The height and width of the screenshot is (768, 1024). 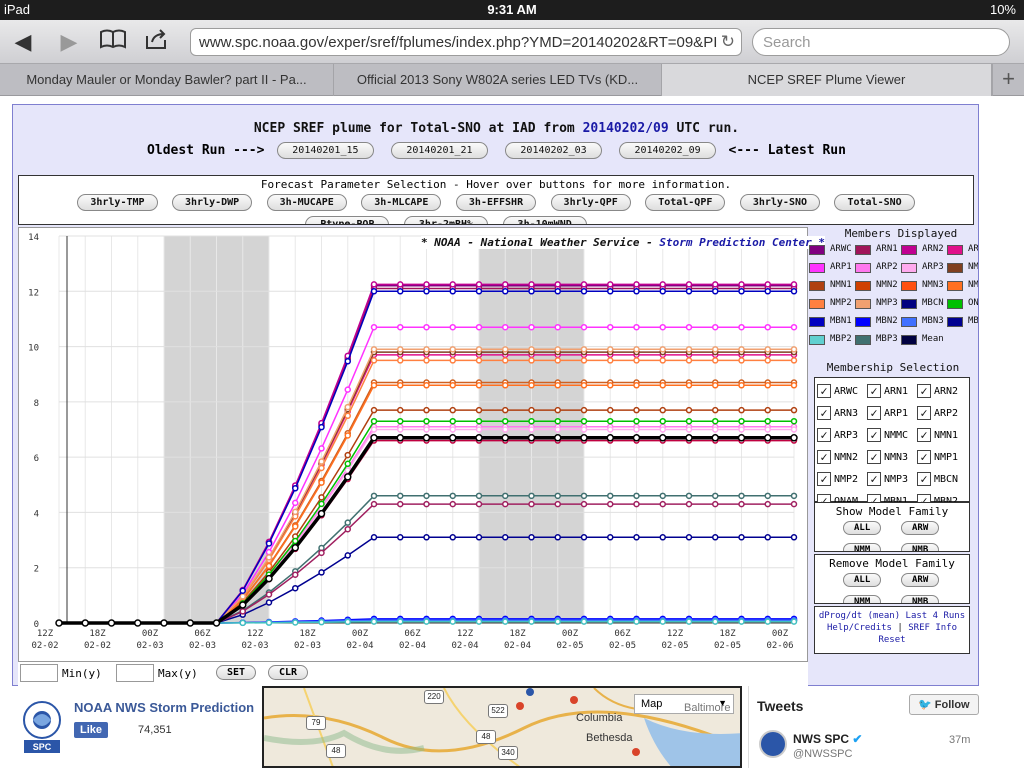 What do you see at coordinates (859, 628) in the screenshot?
I see `help-credits-link: Help/Credits` at bounding box center [859, 628].